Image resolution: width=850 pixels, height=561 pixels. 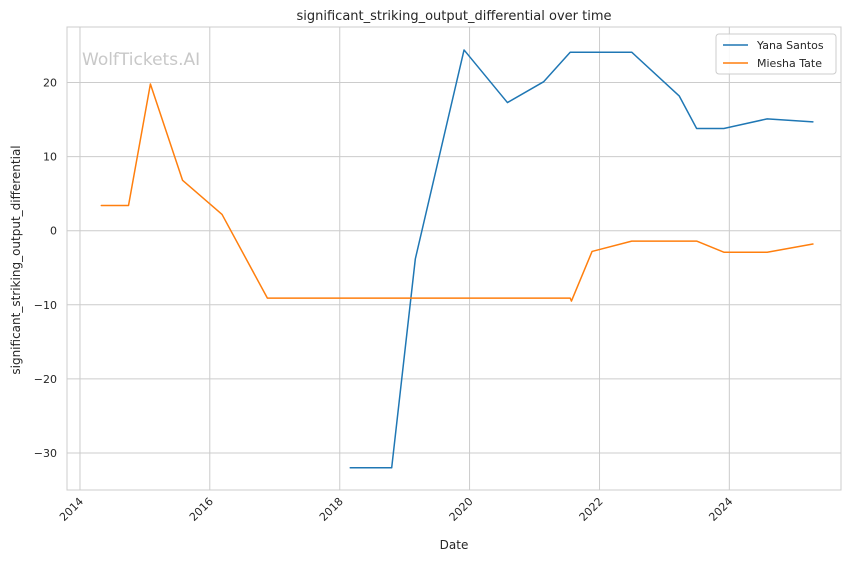 What do you see at coordinates (45, 453) in the screenshot?
I see `y-tick-label: −30` at bounding box center [45, 453].